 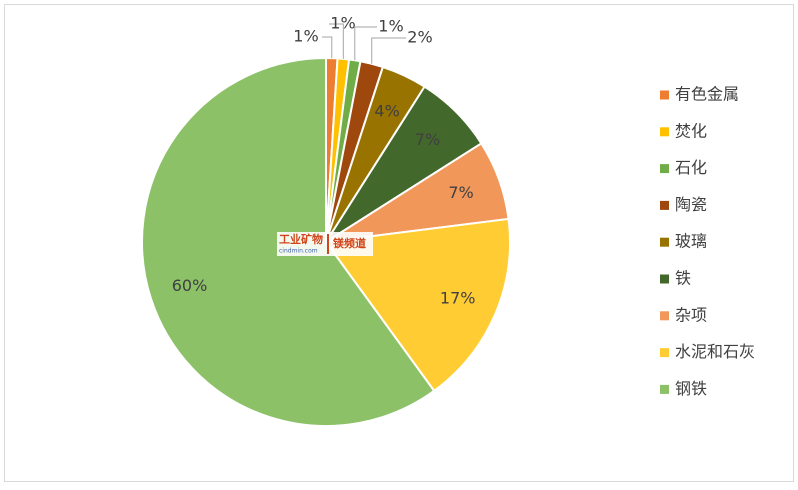 What do you see at coordinates (691, 204) in the screenshot?
I see `legend-label: 陶瓷` at bounding box center [691, 204].